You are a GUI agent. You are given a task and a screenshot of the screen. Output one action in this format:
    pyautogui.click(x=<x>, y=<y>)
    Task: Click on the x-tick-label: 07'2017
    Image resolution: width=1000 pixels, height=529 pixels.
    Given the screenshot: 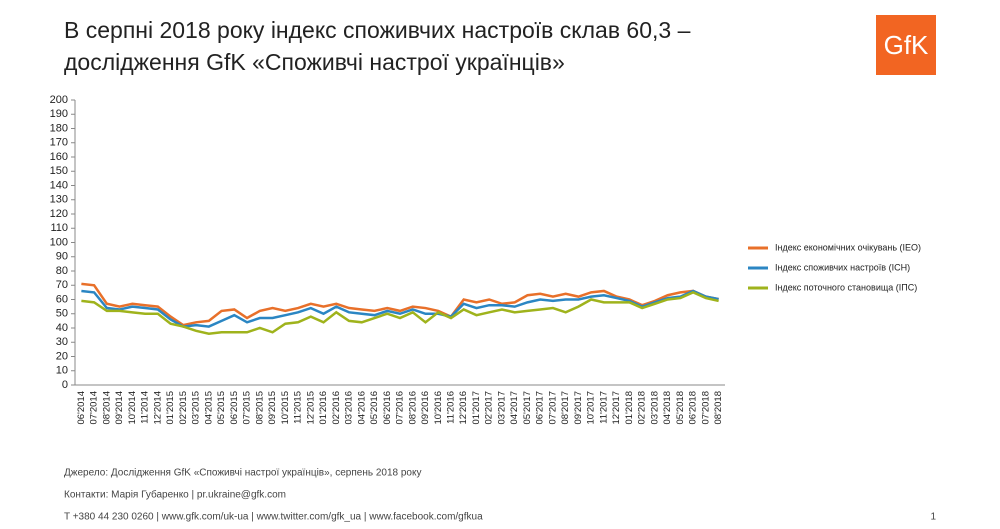 What is the action you would take?
    pyautogui.click(x=552, y=408)
    